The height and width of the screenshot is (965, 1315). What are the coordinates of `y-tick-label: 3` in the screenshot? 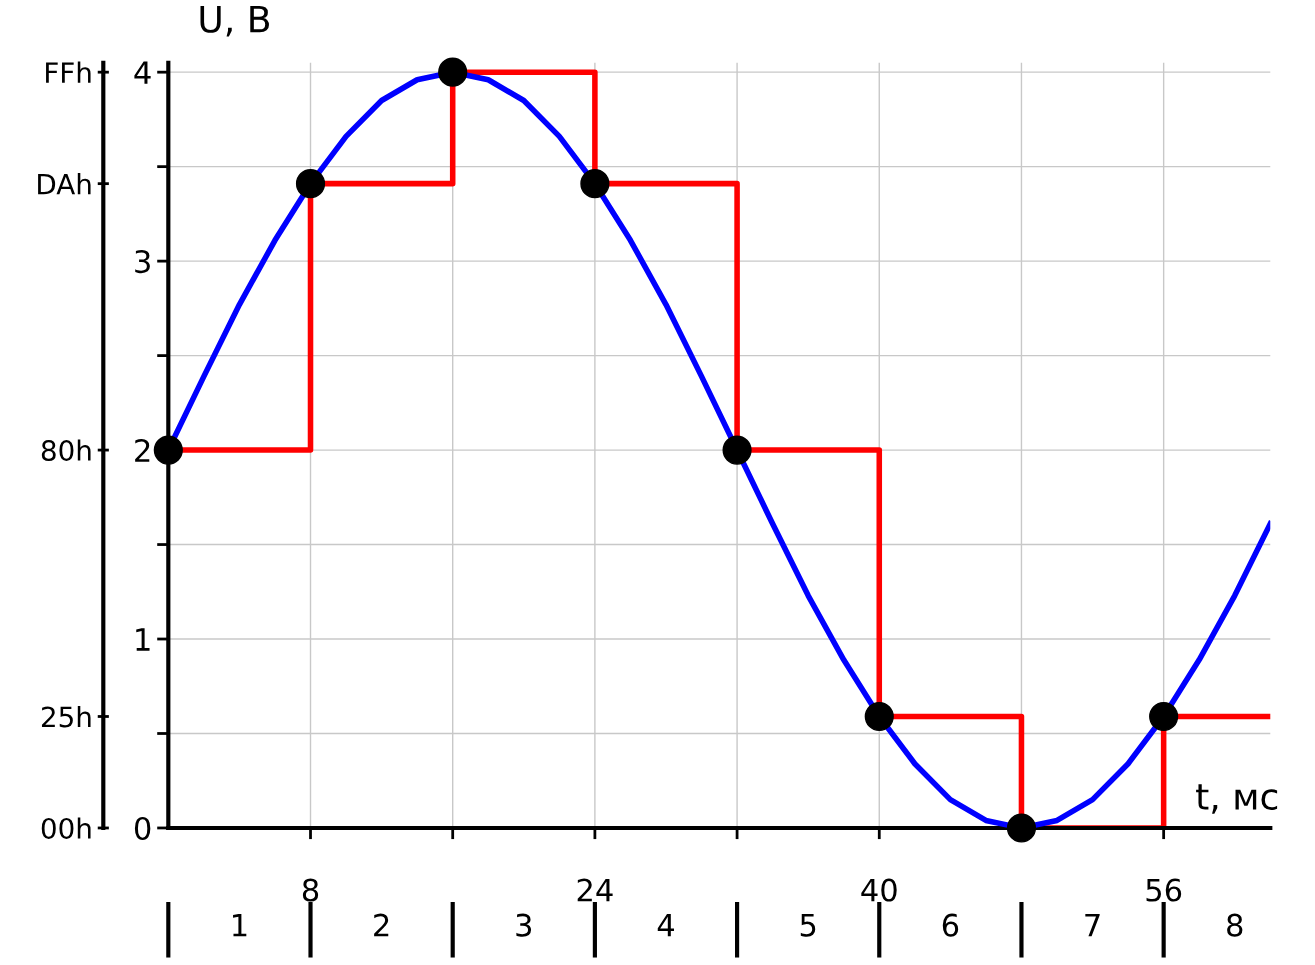 It's located at (142, 262).